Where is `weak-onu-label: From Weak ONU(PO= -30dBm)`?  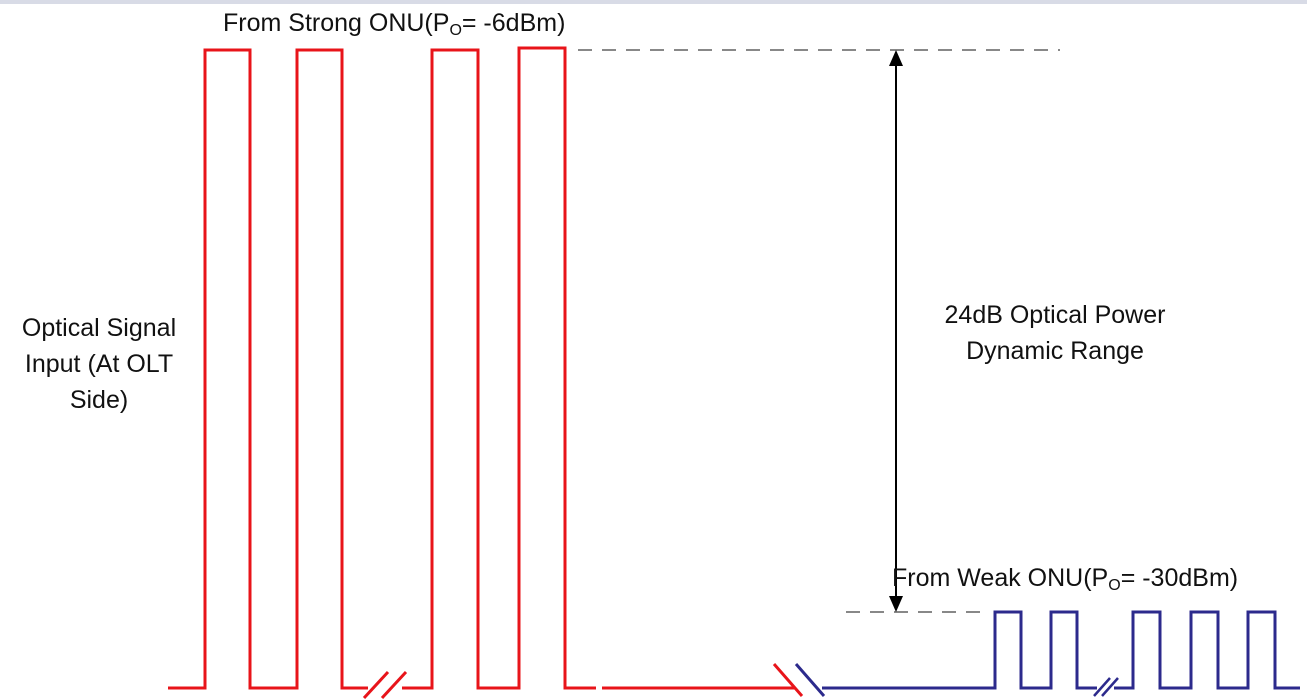
weak-onu-label: From Weak ONU(PO= -30dBm) is located at coordinates (1065, 579).